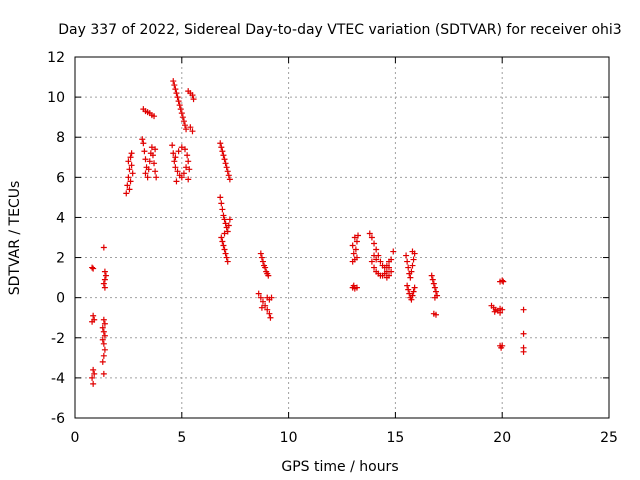 The width and height of the screenshot is (640, 480). Describe the element at coordinates (60, 259) in the screenshot. I see `y-tick-label: 2` at that location.